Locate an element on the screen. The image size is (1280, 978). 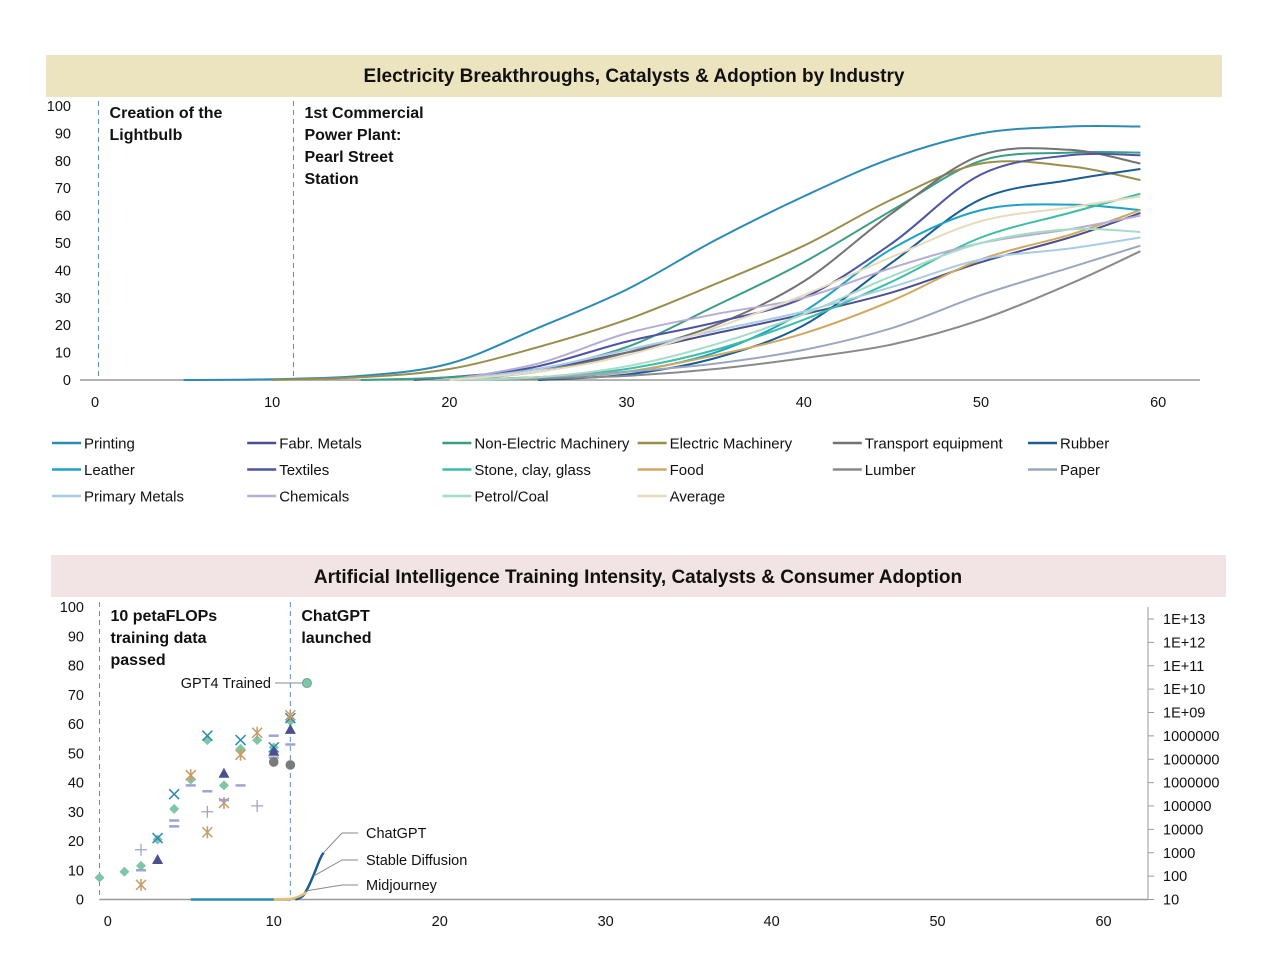
secondary-y-tick-label: 1E+11 is located at coordinates (1183, 667).